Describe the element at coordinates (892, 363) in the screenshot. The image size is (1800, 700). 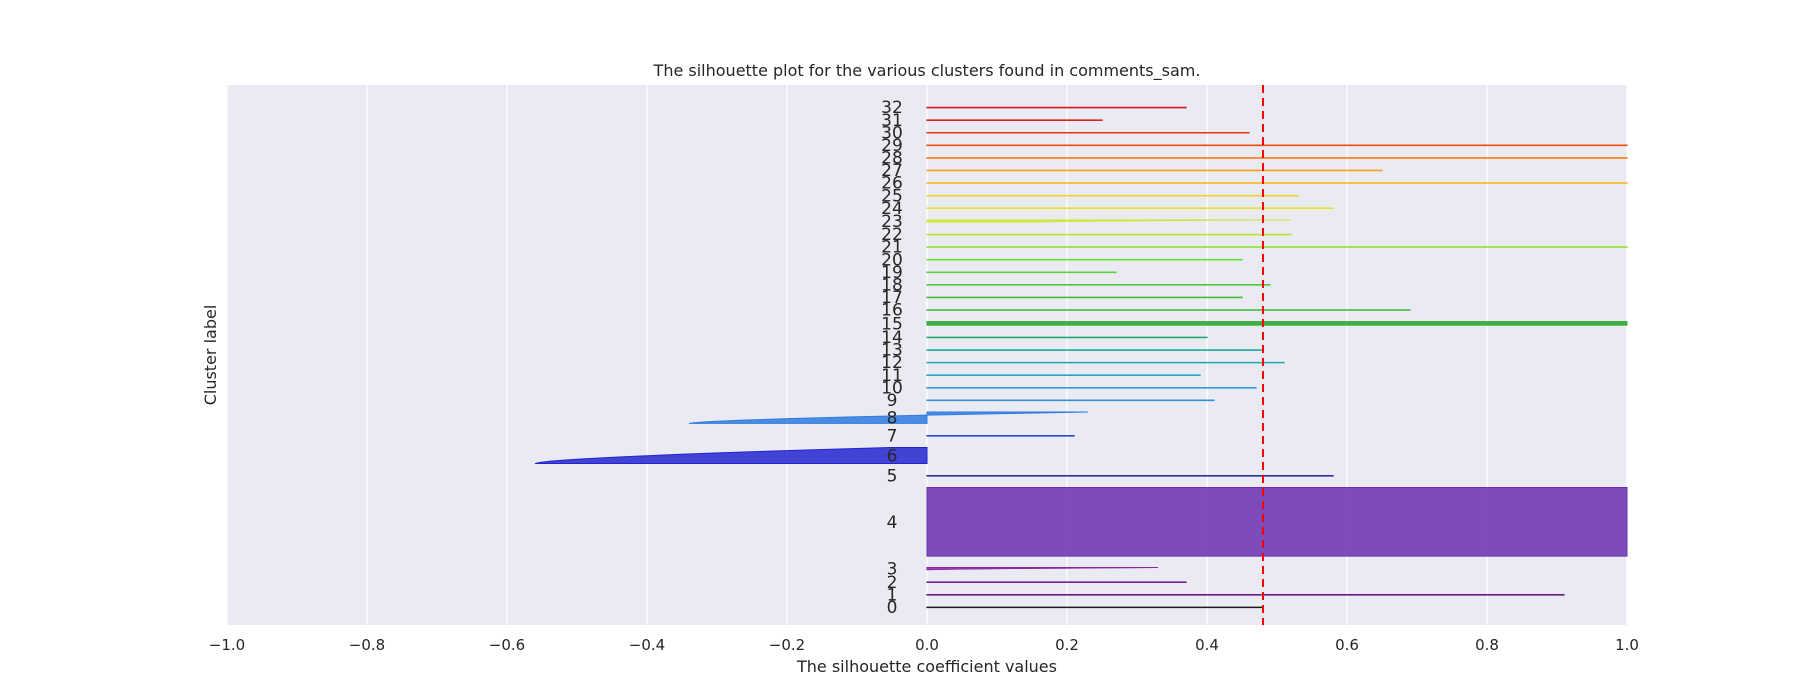
I see `cluster-label: 12` at that location.